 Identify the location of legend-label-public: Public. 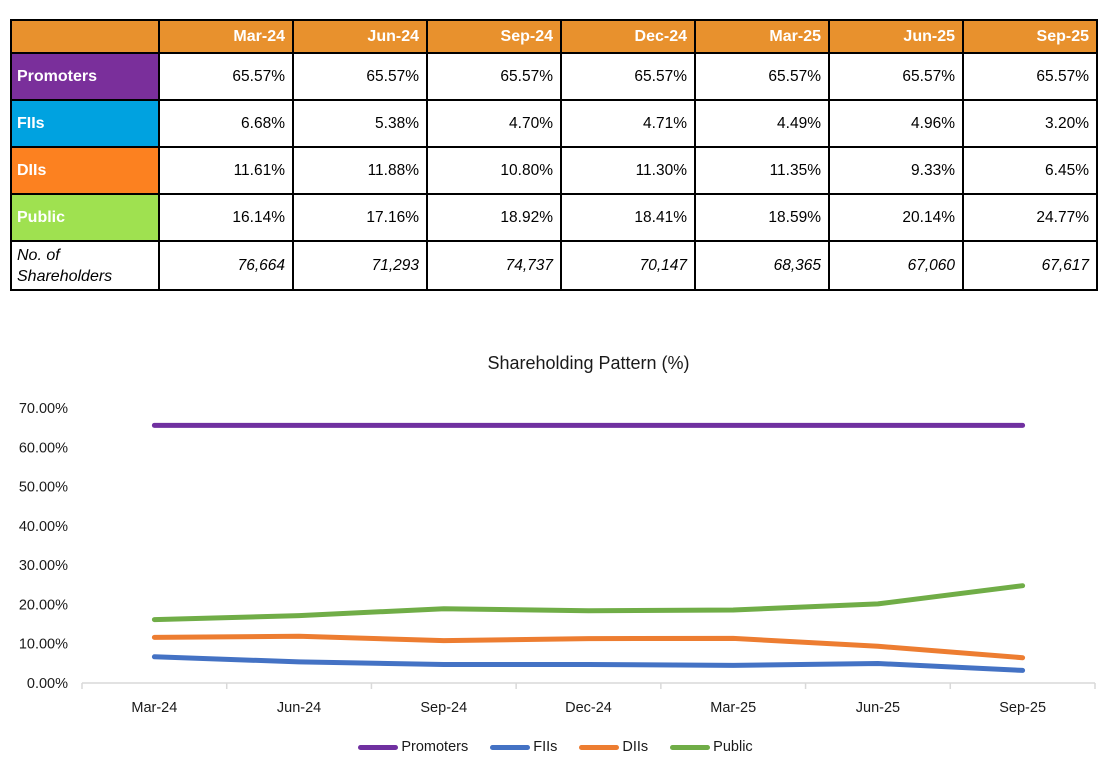
(733, 747).